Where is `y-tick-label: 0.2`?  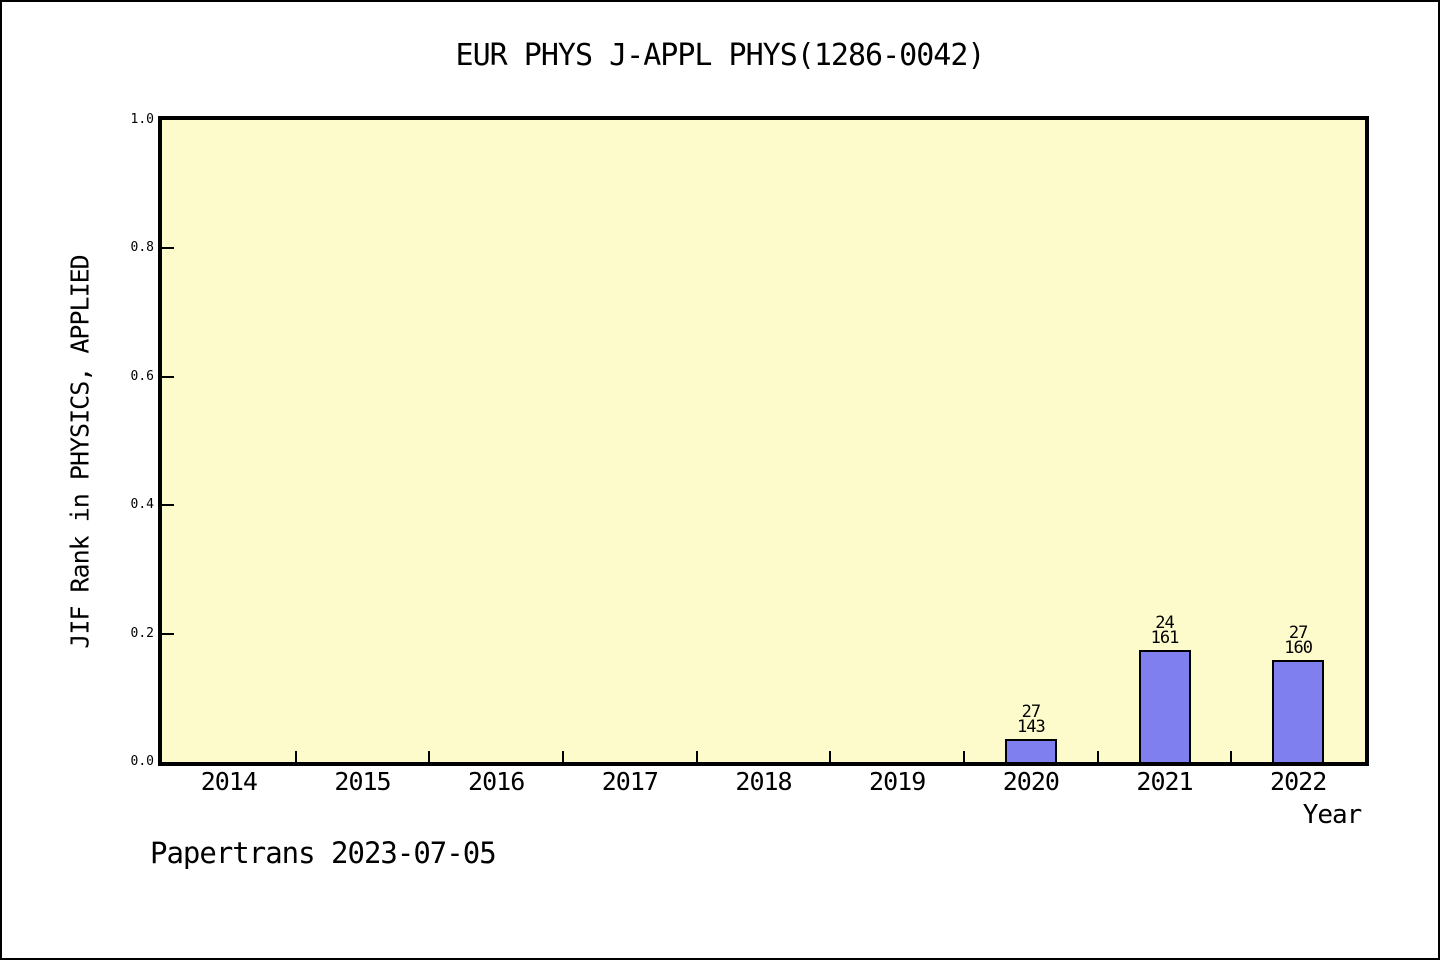
y-tick-label: 0.2 is located at coordinates (142, 633).